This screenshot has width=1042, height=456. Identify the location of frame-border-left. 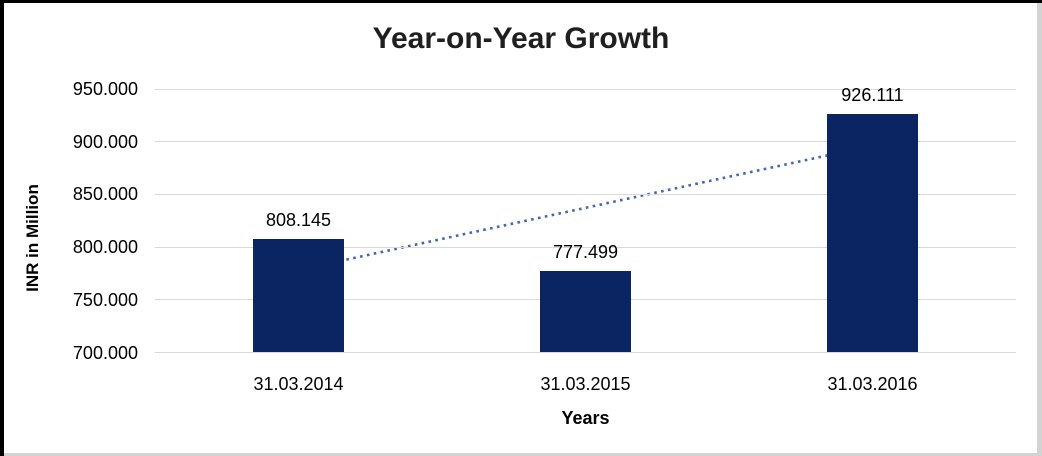
(2, 228).